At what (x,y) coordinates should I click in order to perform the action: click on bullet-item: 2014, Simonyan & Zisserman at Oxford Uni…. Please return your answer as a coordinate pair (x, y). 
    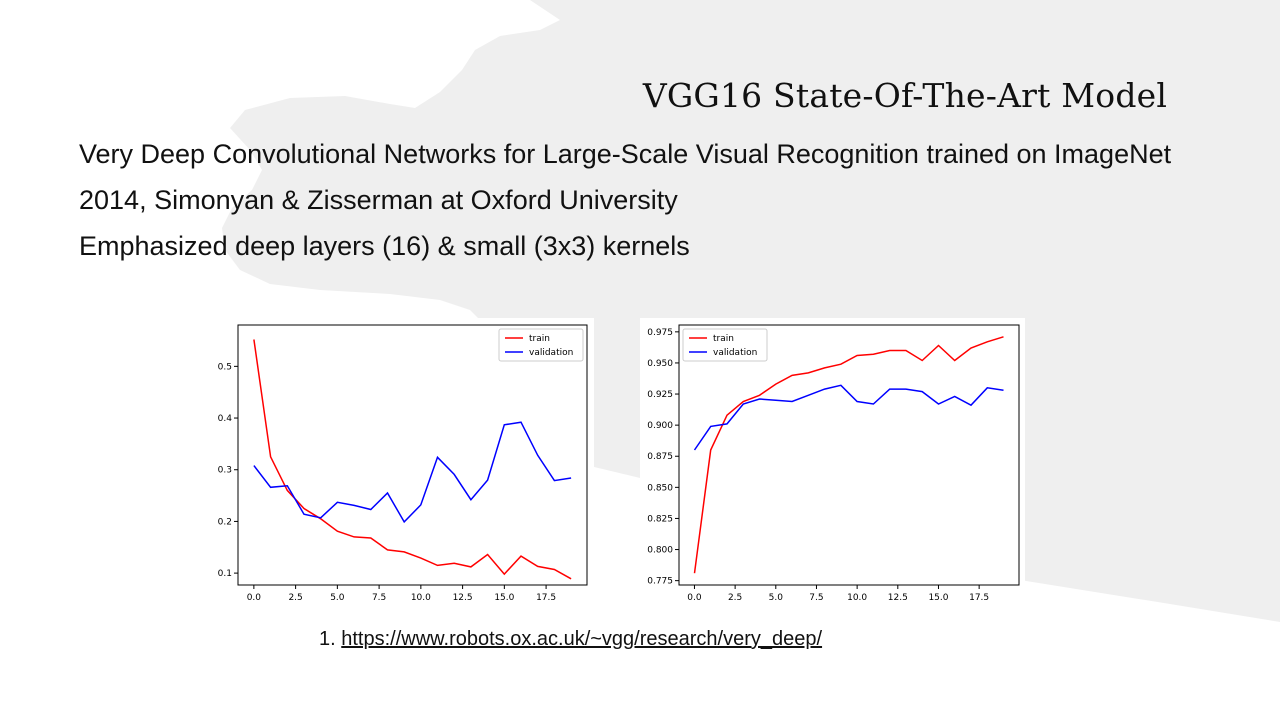
    Looking at the image, I should click on (378, 200).